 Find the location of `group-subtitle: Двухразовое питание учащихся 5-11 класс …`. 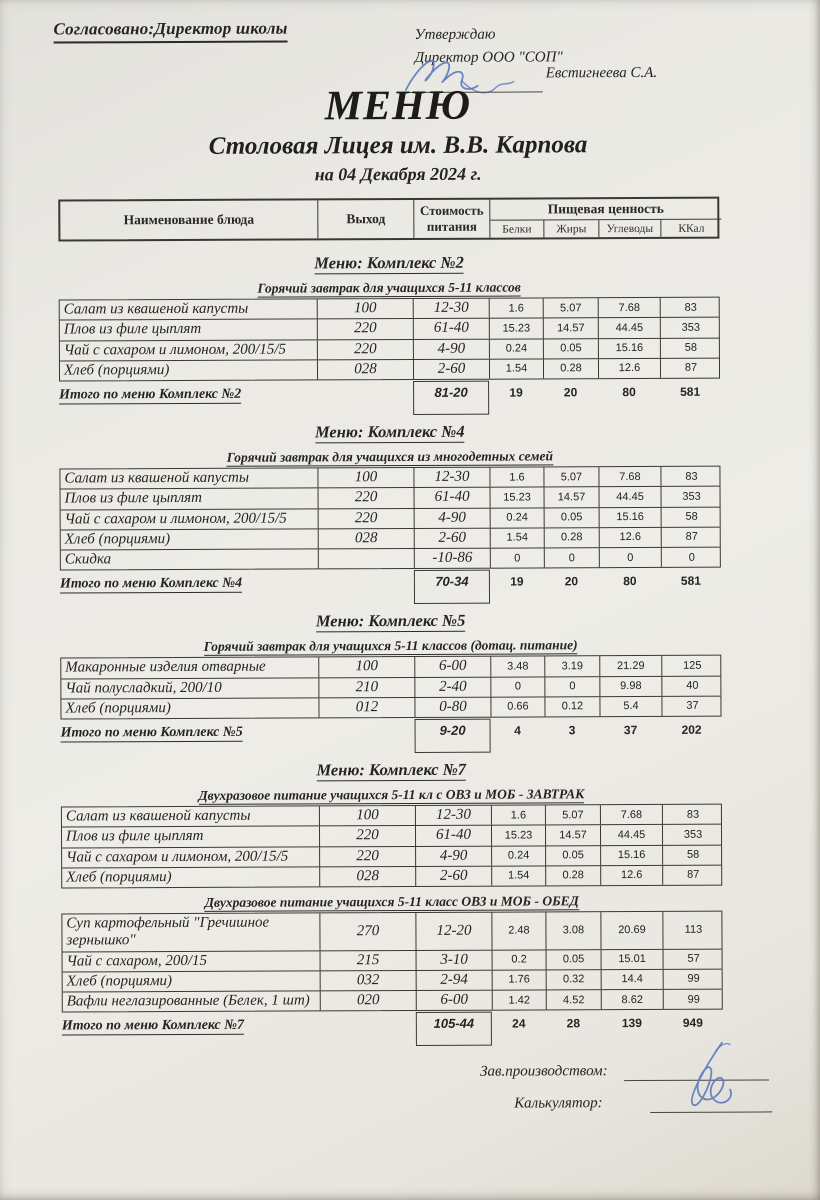

group-subtitle: Двухразовое питание учащихся 5-11 класс … is located at coordinates (391, 902).